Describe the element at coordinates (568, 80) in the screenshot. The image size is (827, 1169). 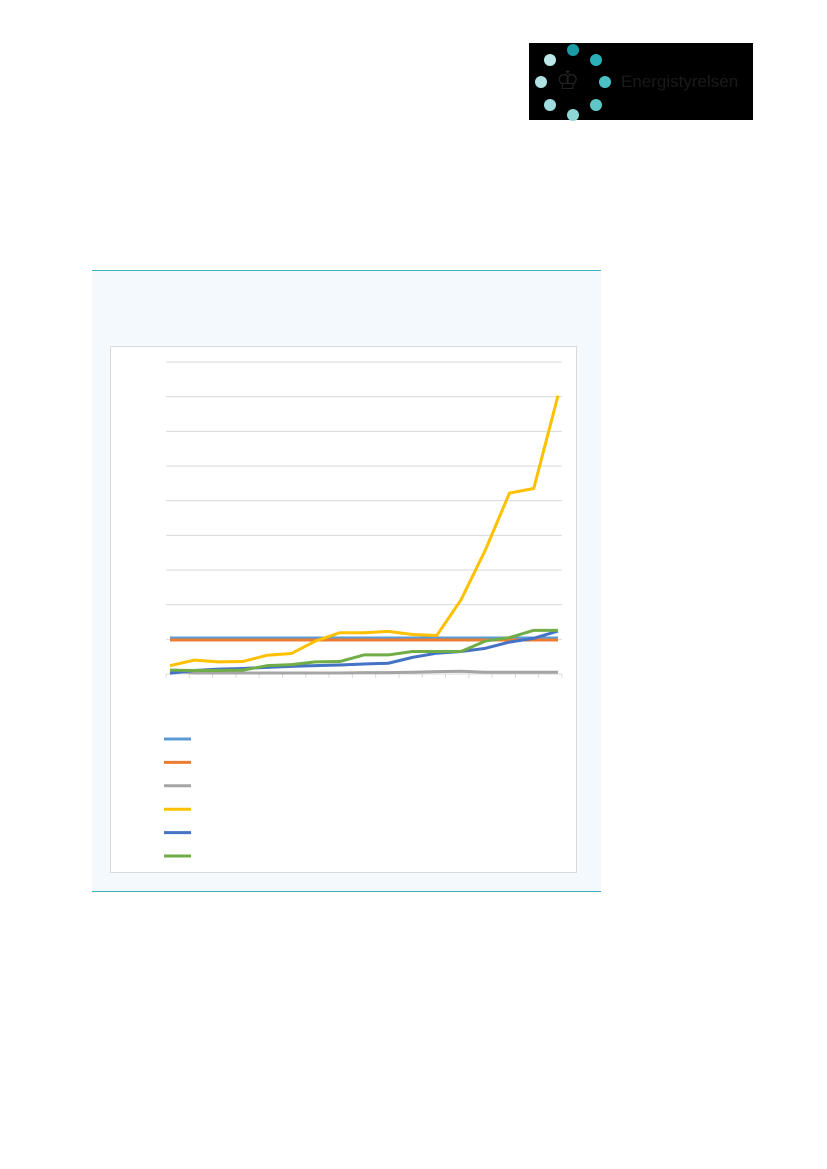
I see `crown-icon: ♔` at that location.